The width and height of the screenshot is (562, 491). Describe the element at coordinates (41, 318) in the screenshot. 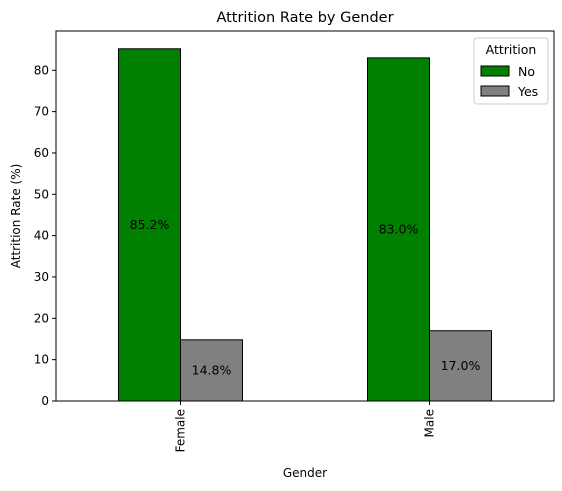

I see `y-tick-label: 20` at that location.